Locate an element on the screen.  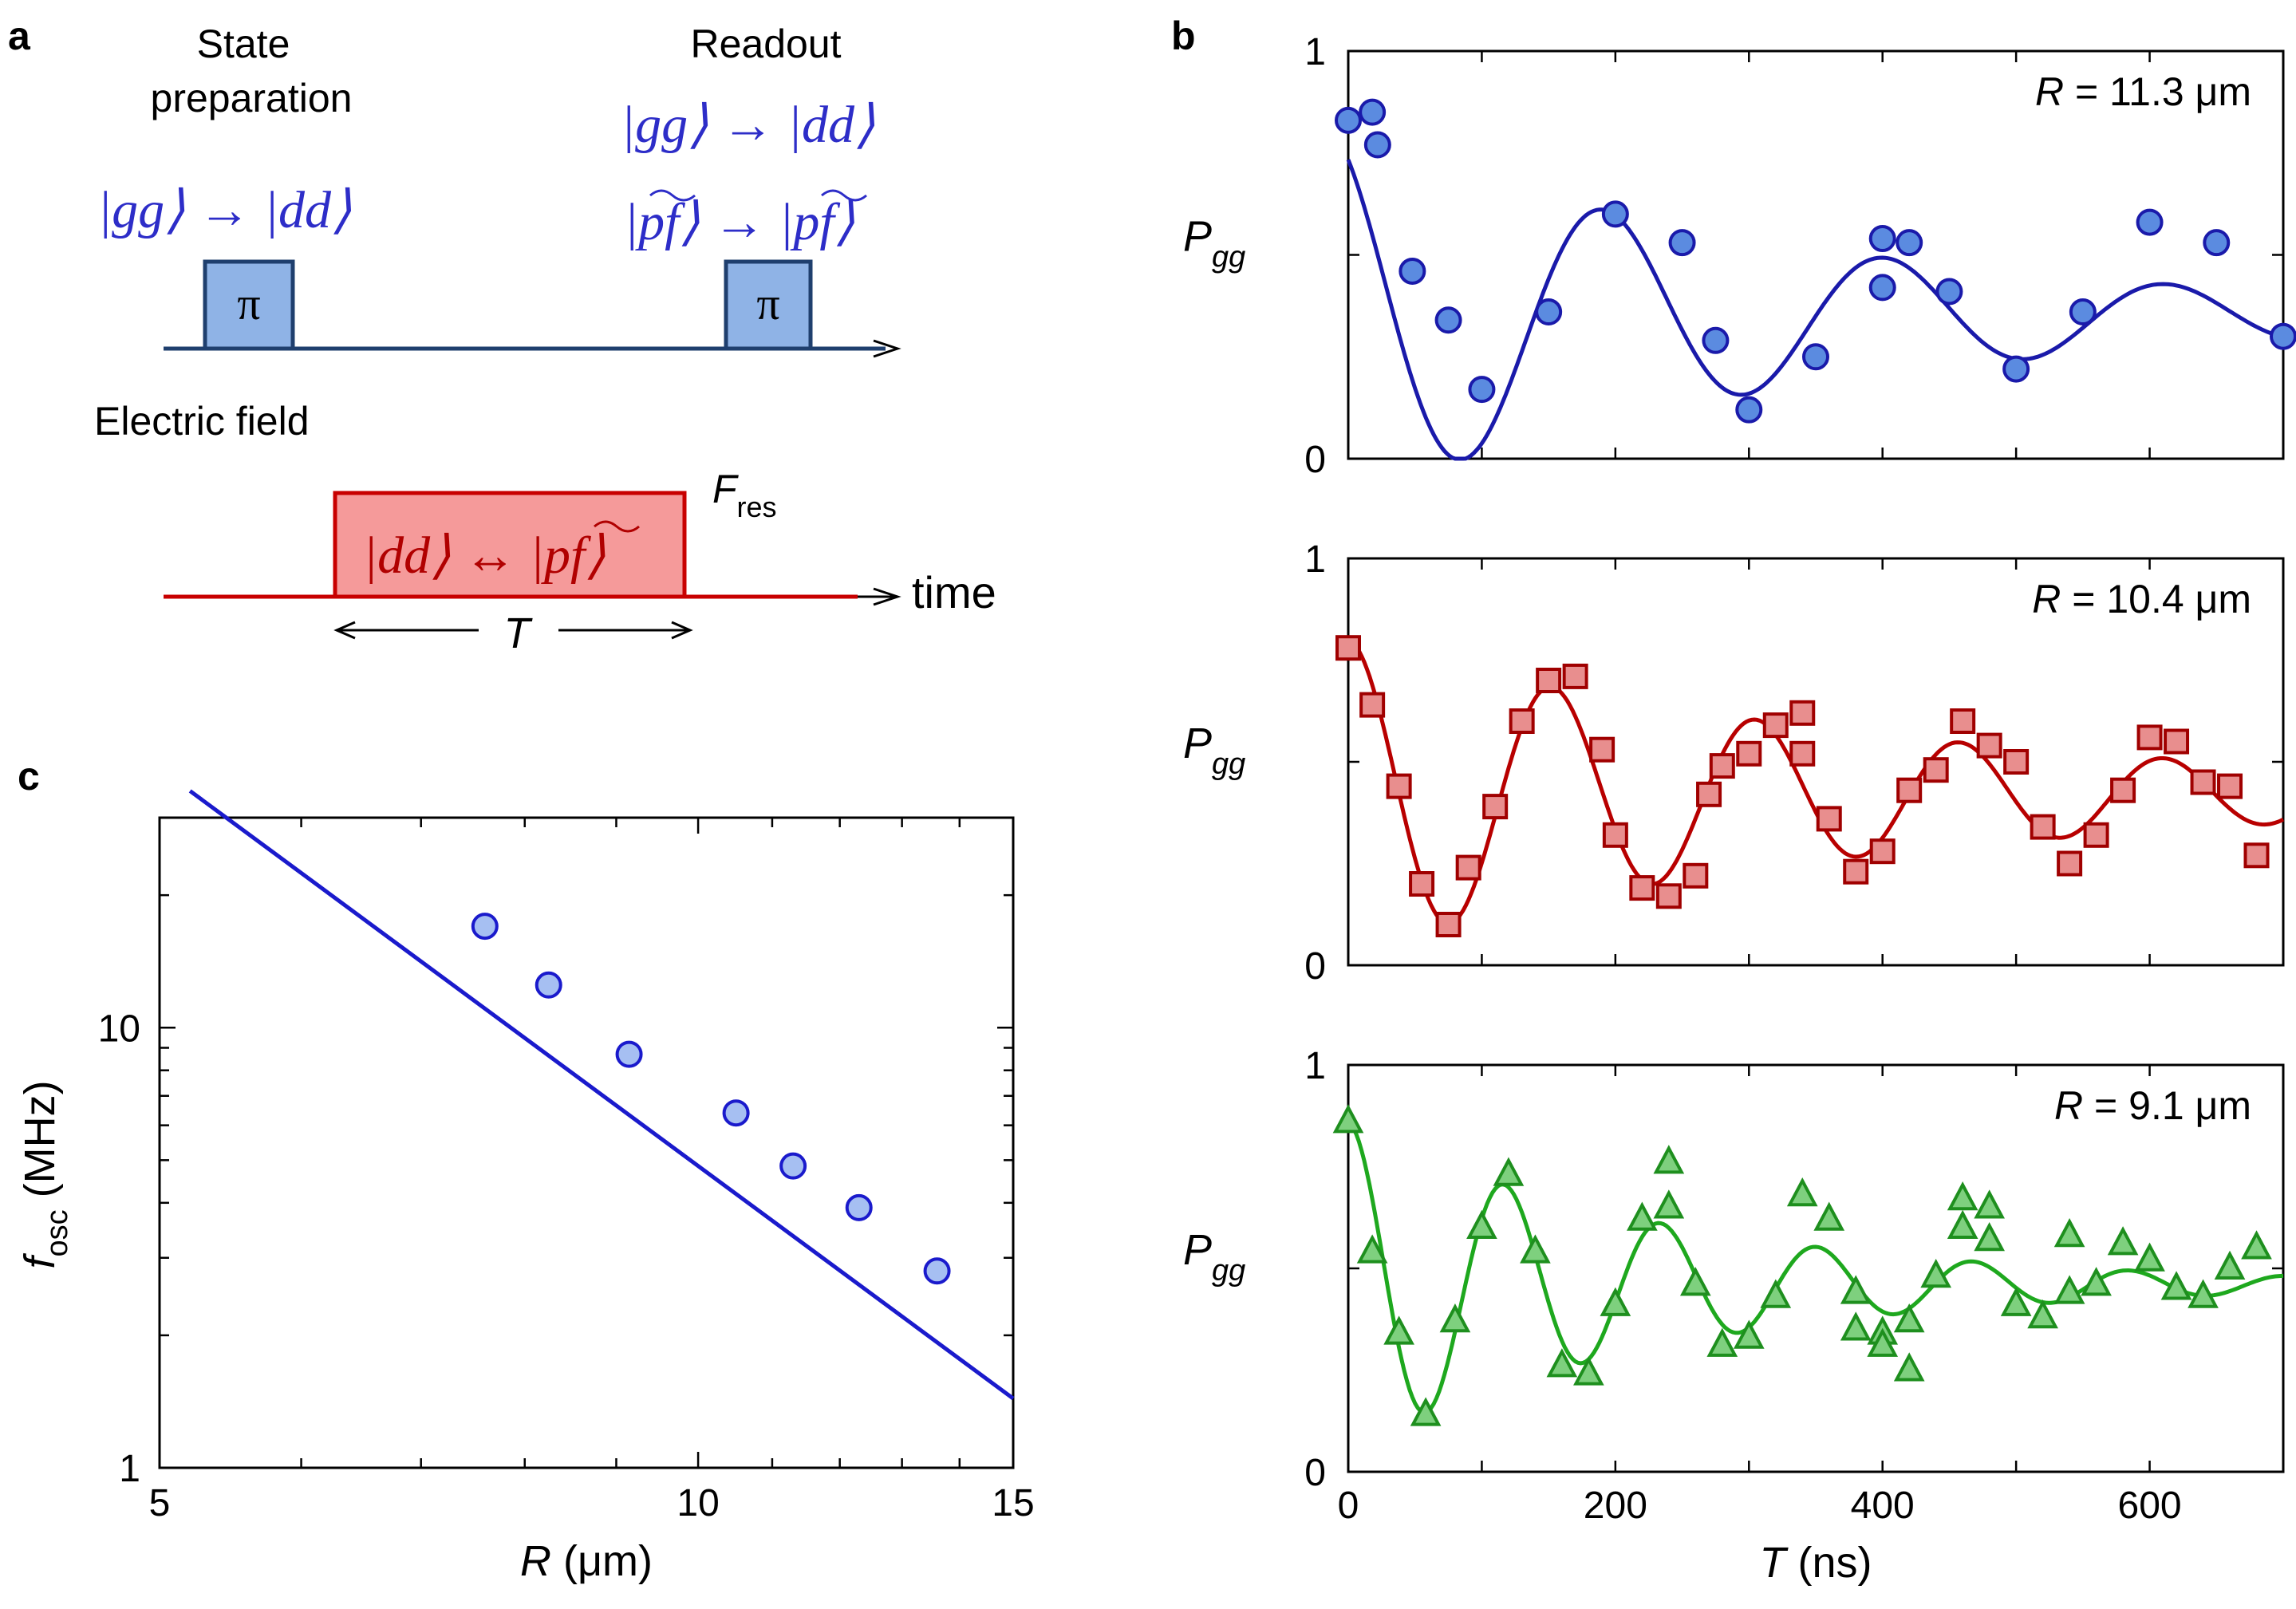
pi-symbol-prep: π is located at coordinates (248, 303).